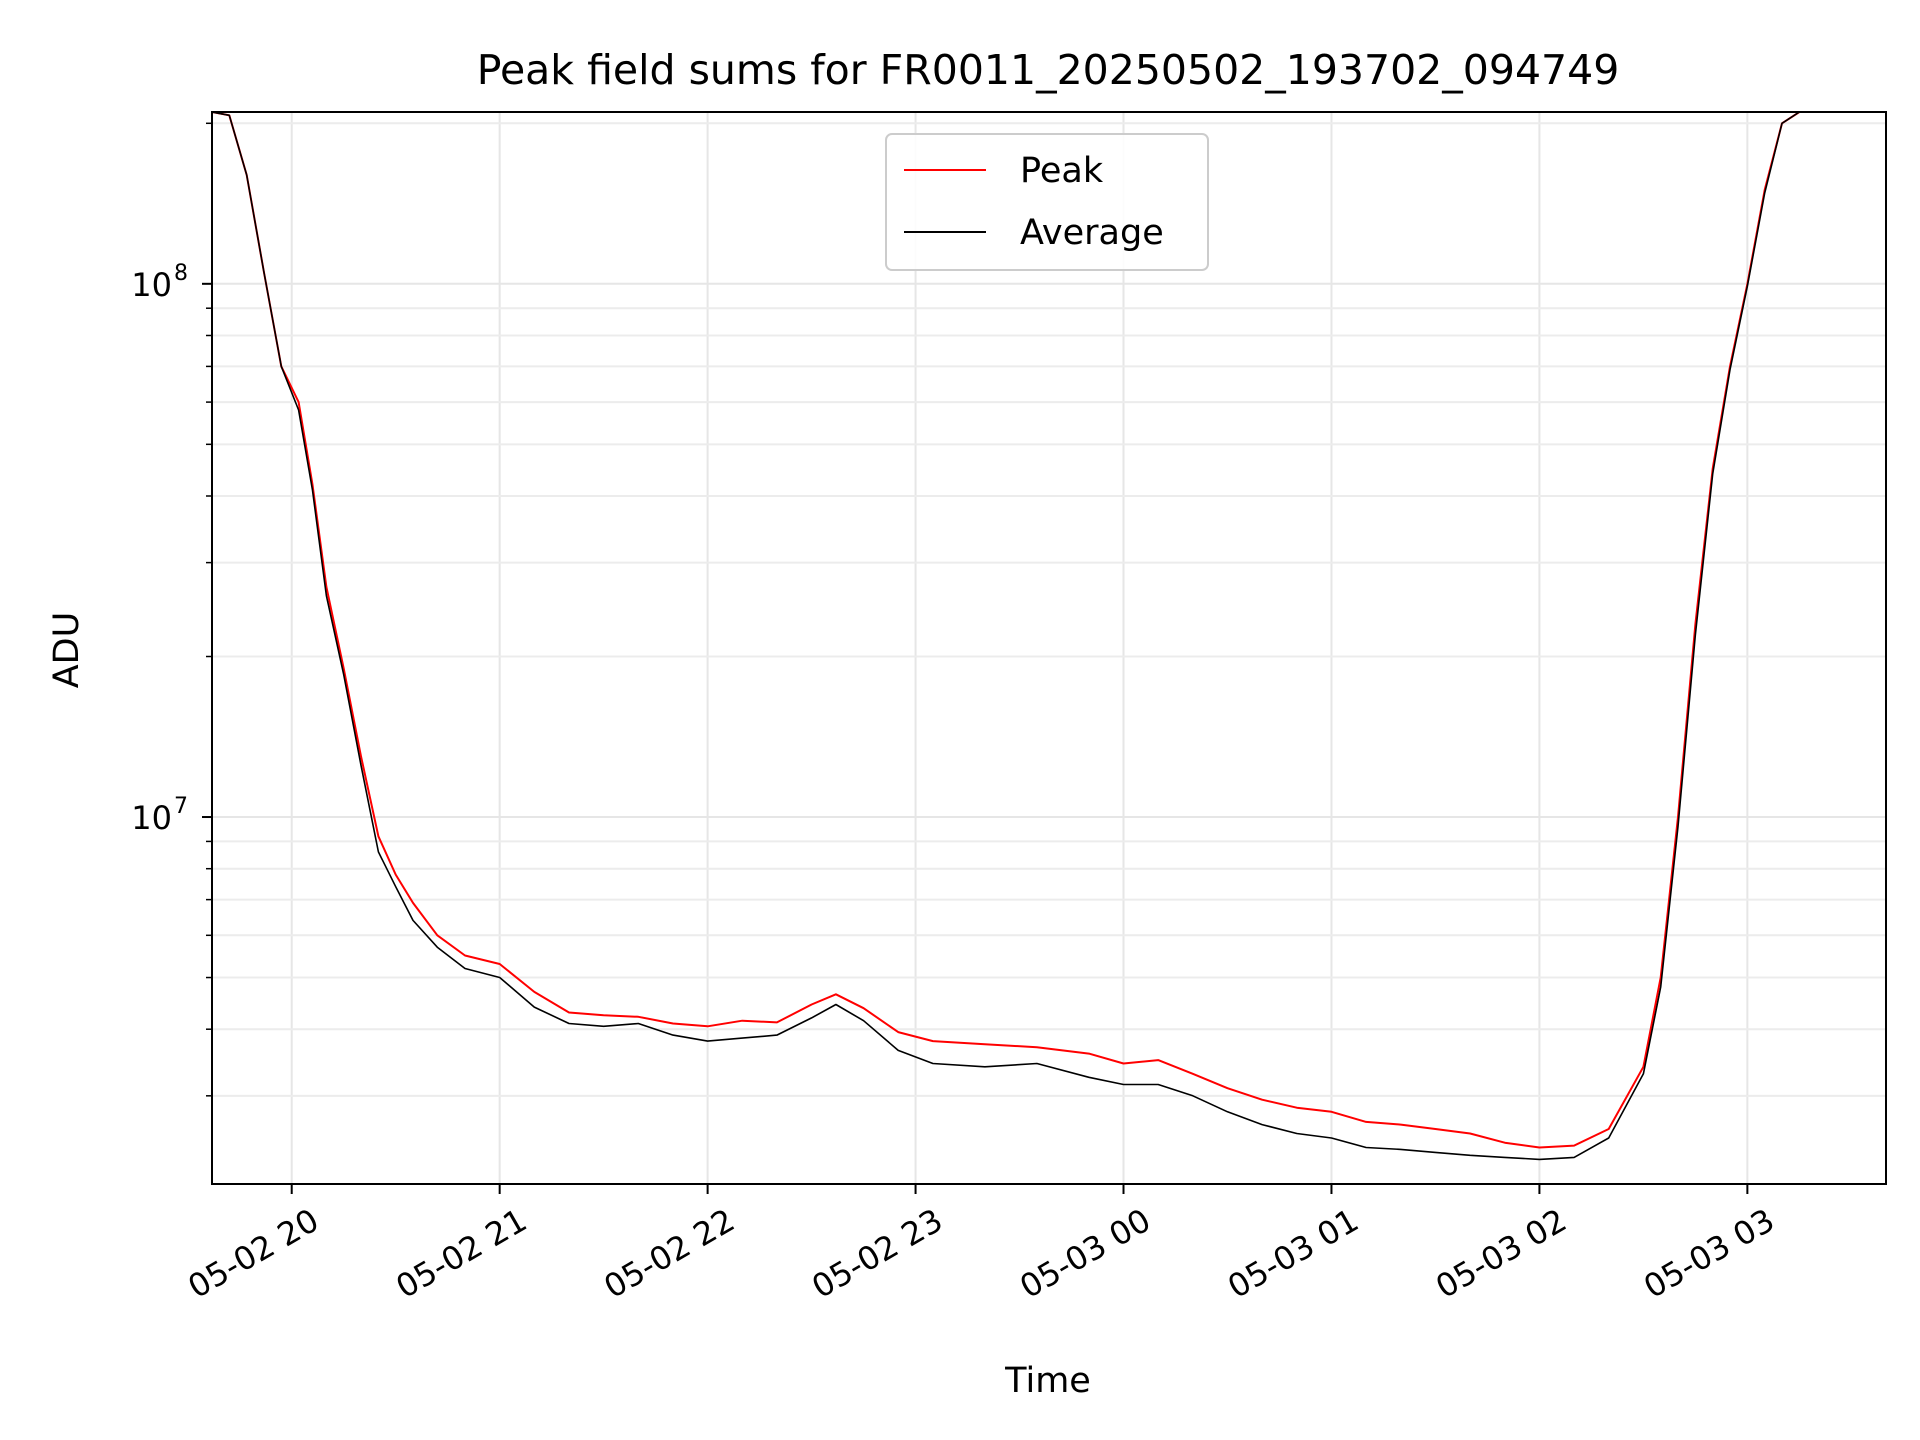  Describe the element at coordinates (181, 806) in the screenshot. I see `y-tick-exponent: 7` at that location.